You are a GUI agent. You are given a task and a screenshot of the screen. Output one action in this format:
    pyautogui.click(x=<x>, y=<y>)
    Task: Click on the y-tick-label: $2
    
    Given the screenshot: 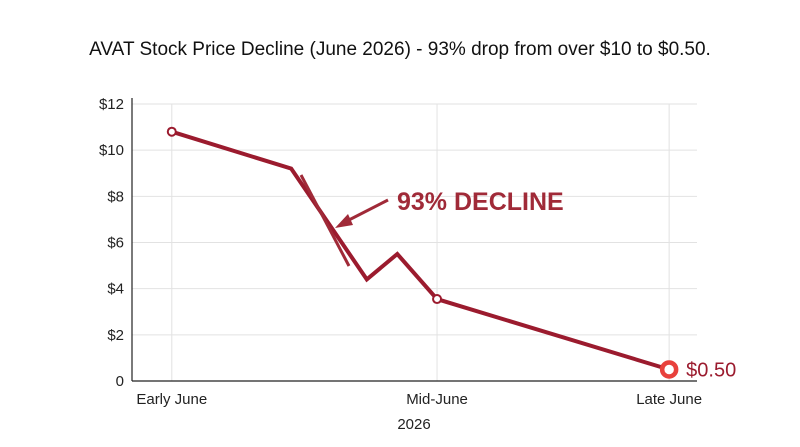 What is the action you would take?
    pyautogui.click(x=115, y=335)
    